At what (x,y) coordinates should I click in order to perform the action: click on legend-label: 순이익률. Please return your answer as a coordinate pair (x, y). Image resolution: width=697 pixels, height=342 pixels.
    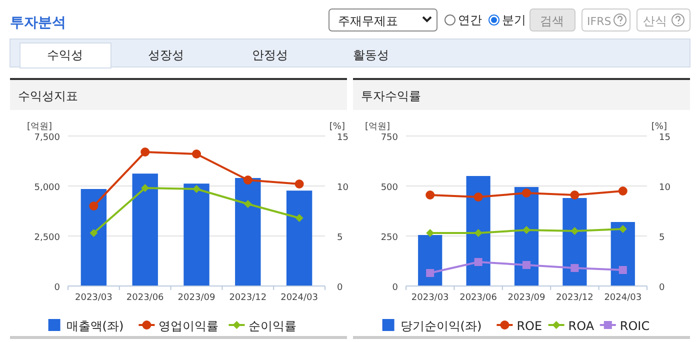
    Looking at the image, I should click on (272, 326).